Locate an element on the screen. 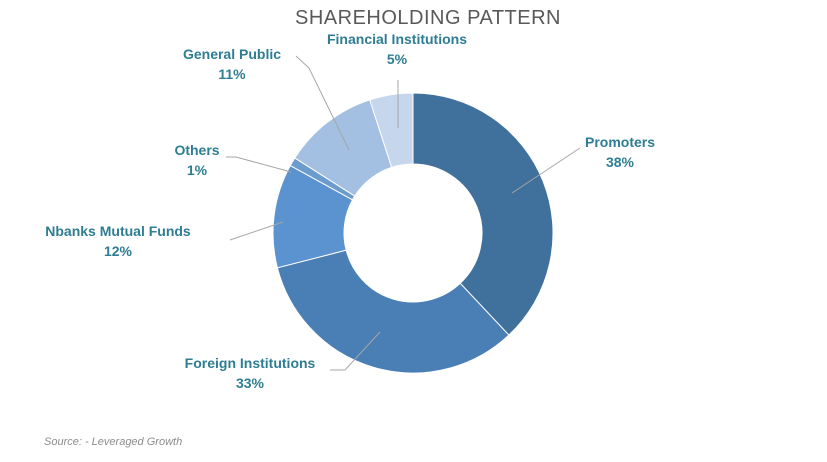  slice-value-label: 1% is located at coordinates (197, 170).